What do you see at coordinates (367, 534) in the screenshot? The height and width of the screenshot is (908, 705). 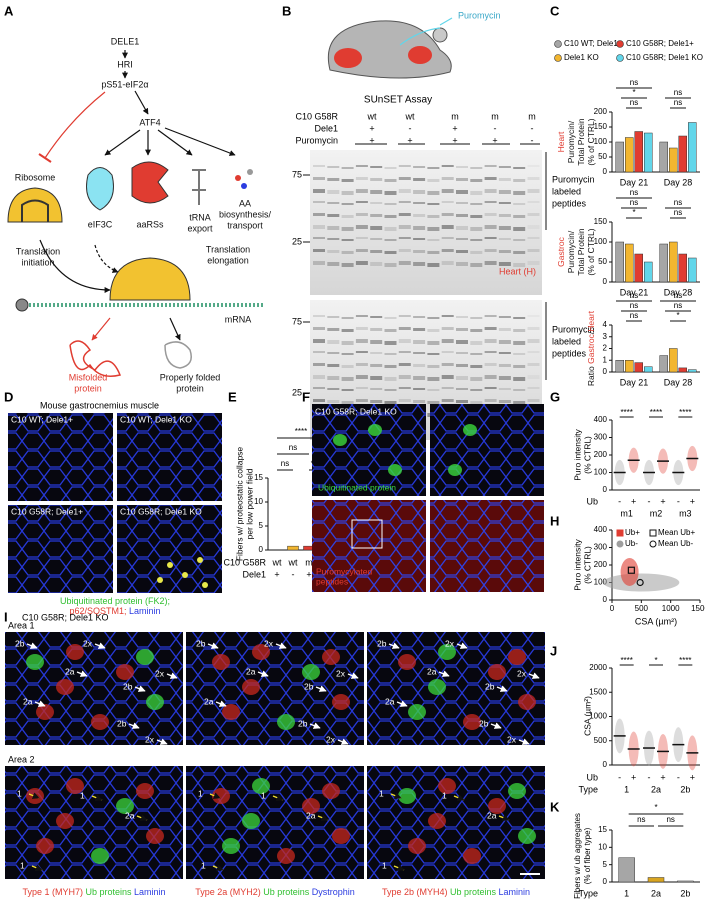 I see `zoom-box` at bounding box center [367, 534].